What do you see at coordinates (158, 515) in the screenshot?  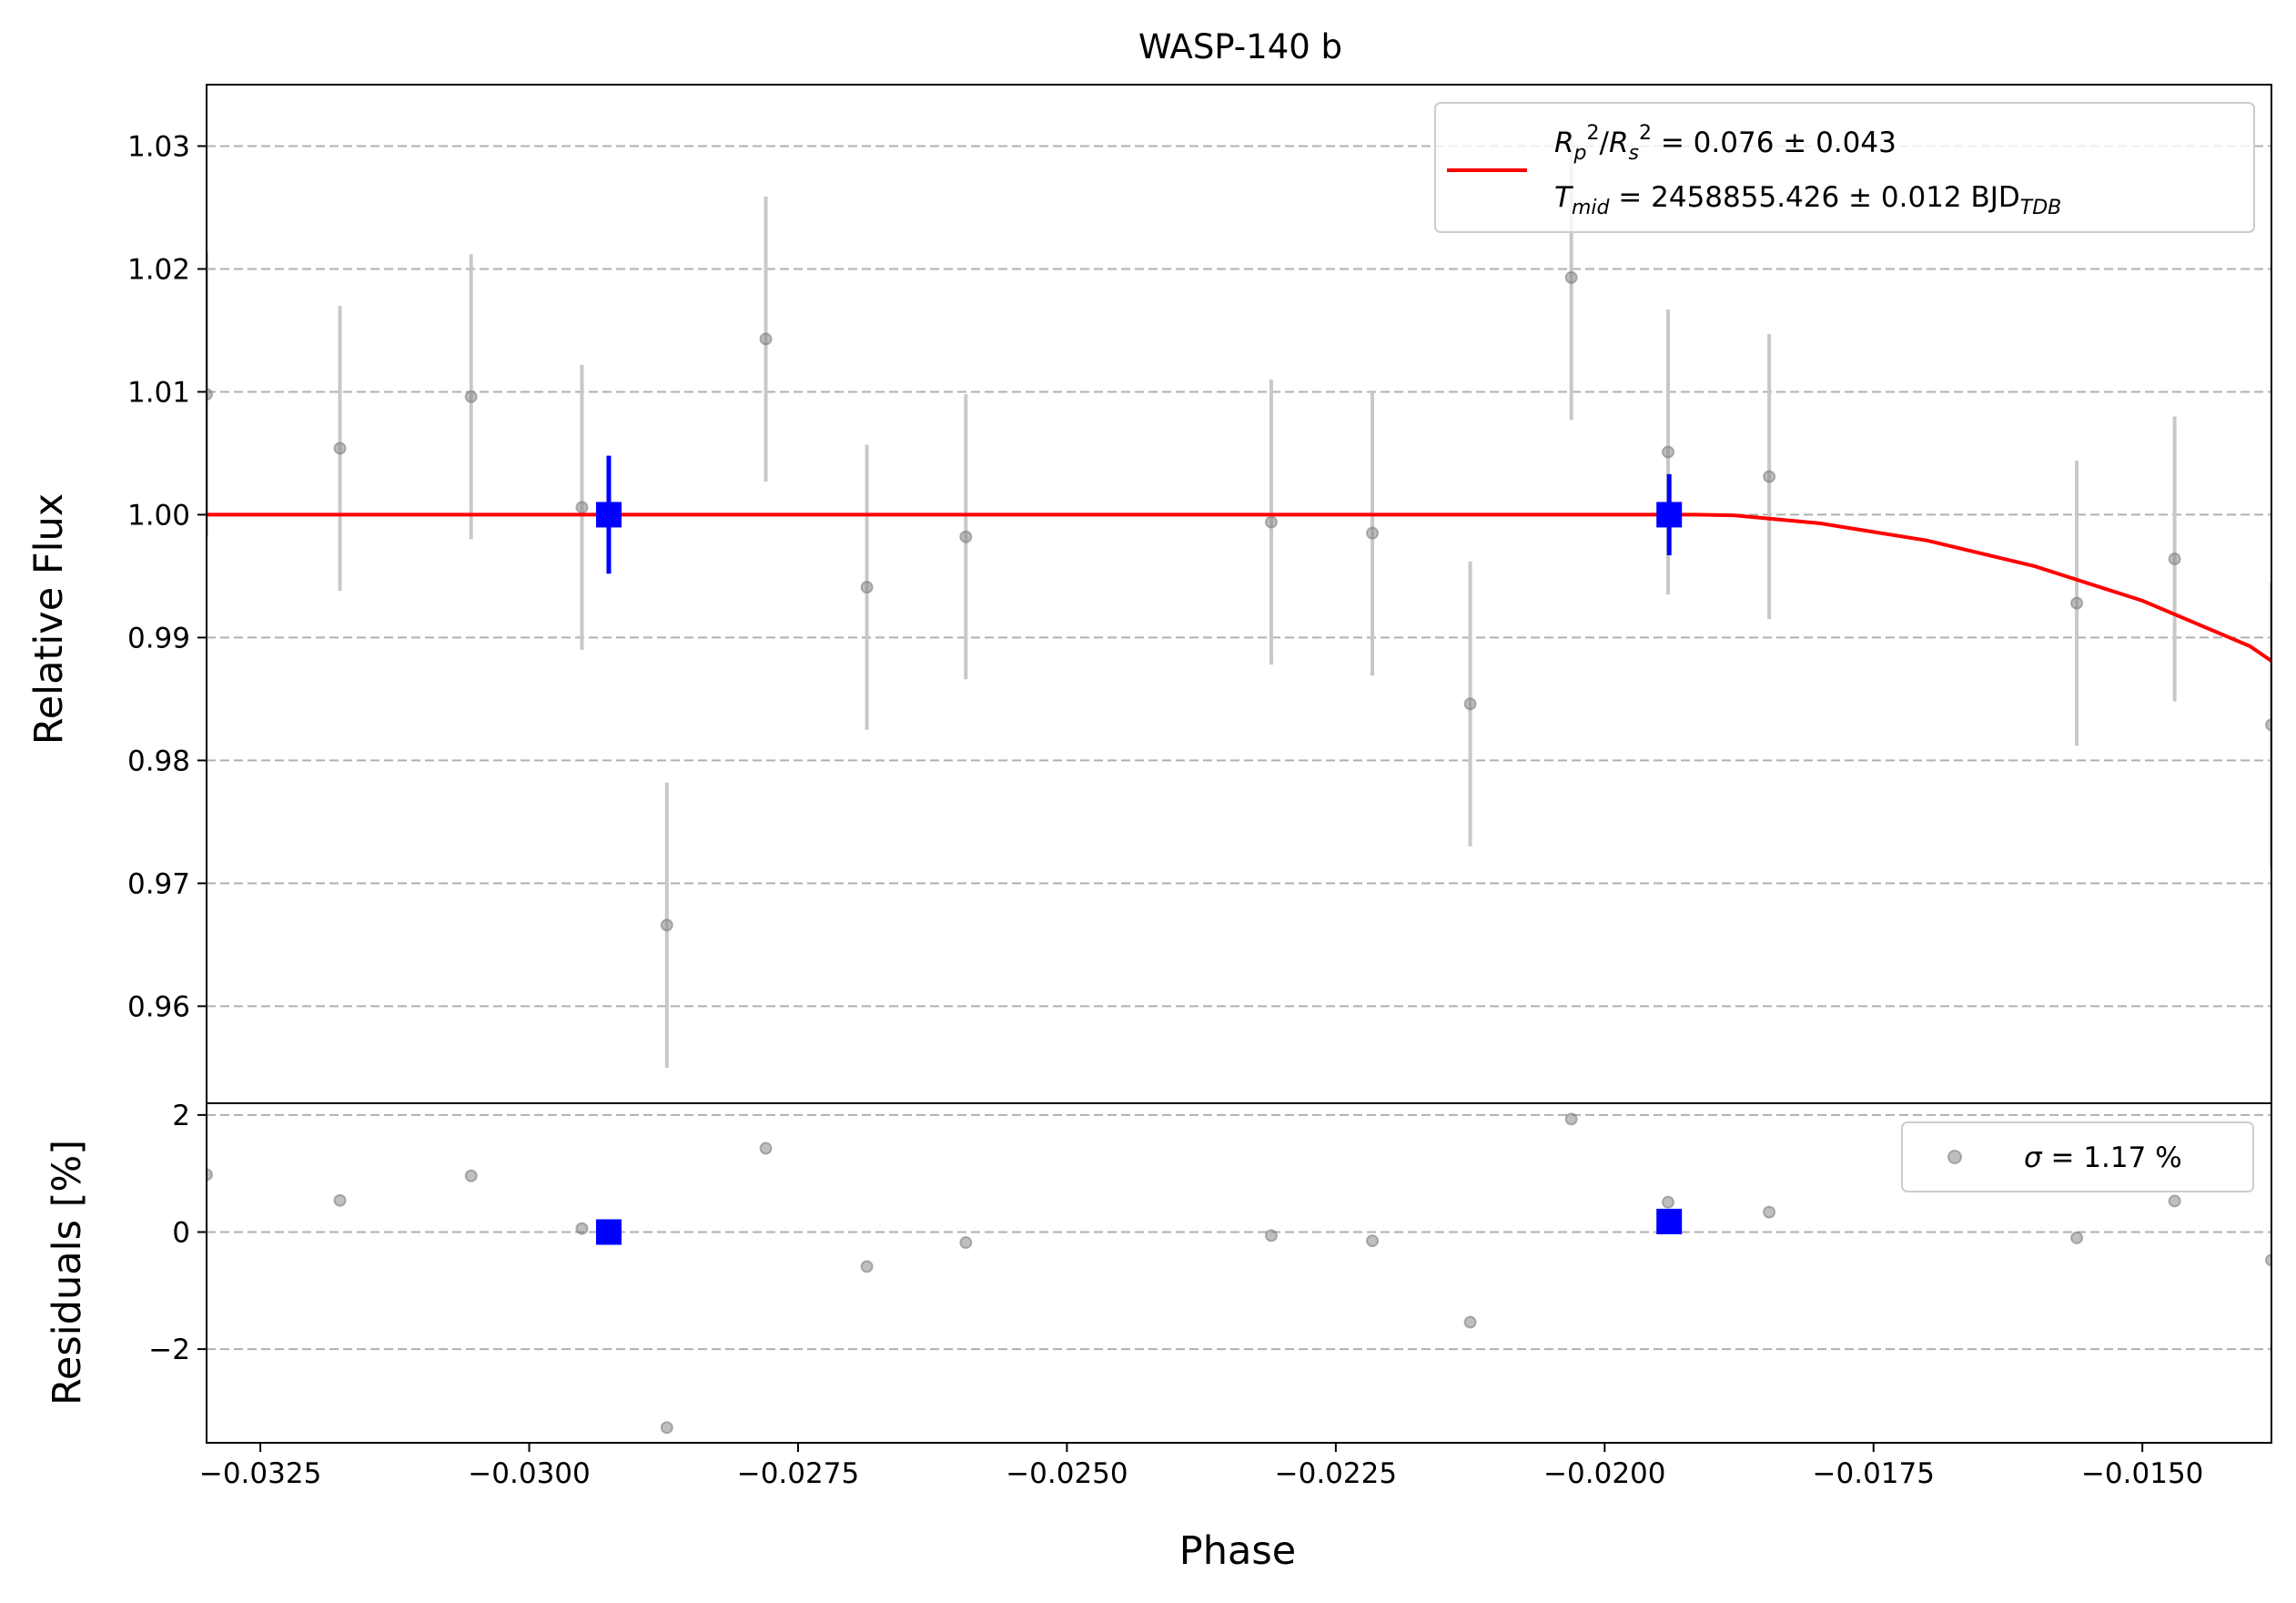 I see `main-y-tick-label: 1.00` at bounding box center [158, 515].